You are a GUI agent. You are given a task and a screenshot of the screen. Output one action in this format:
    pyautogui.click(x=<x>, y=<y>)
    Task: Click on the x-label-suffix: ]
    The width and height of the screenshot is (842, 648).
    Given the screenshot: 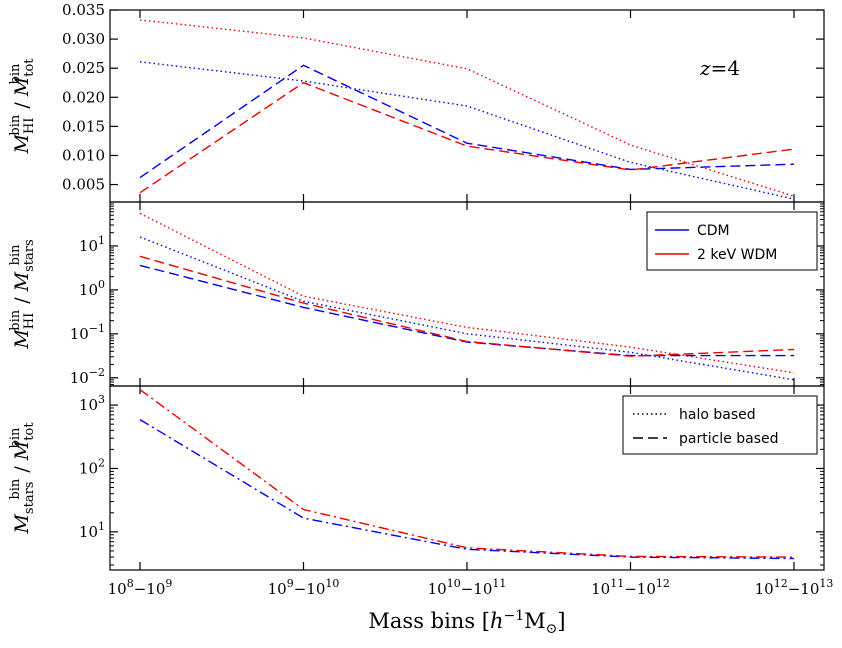 What is the action you would take?
    pyautogui.click(x=561, y=621)
    